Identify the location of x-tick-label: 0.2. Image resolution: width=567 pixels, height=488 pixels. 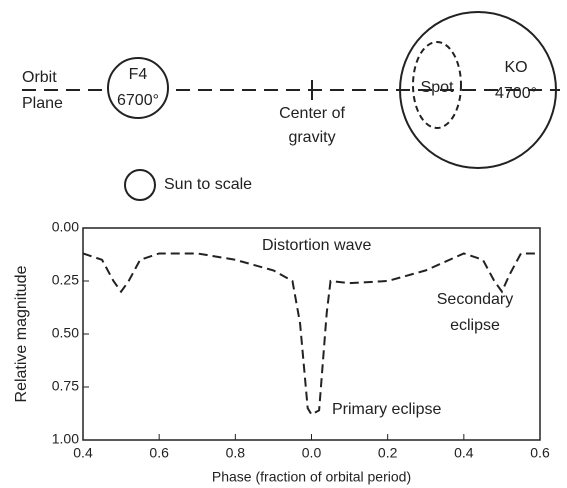
(388, 453).